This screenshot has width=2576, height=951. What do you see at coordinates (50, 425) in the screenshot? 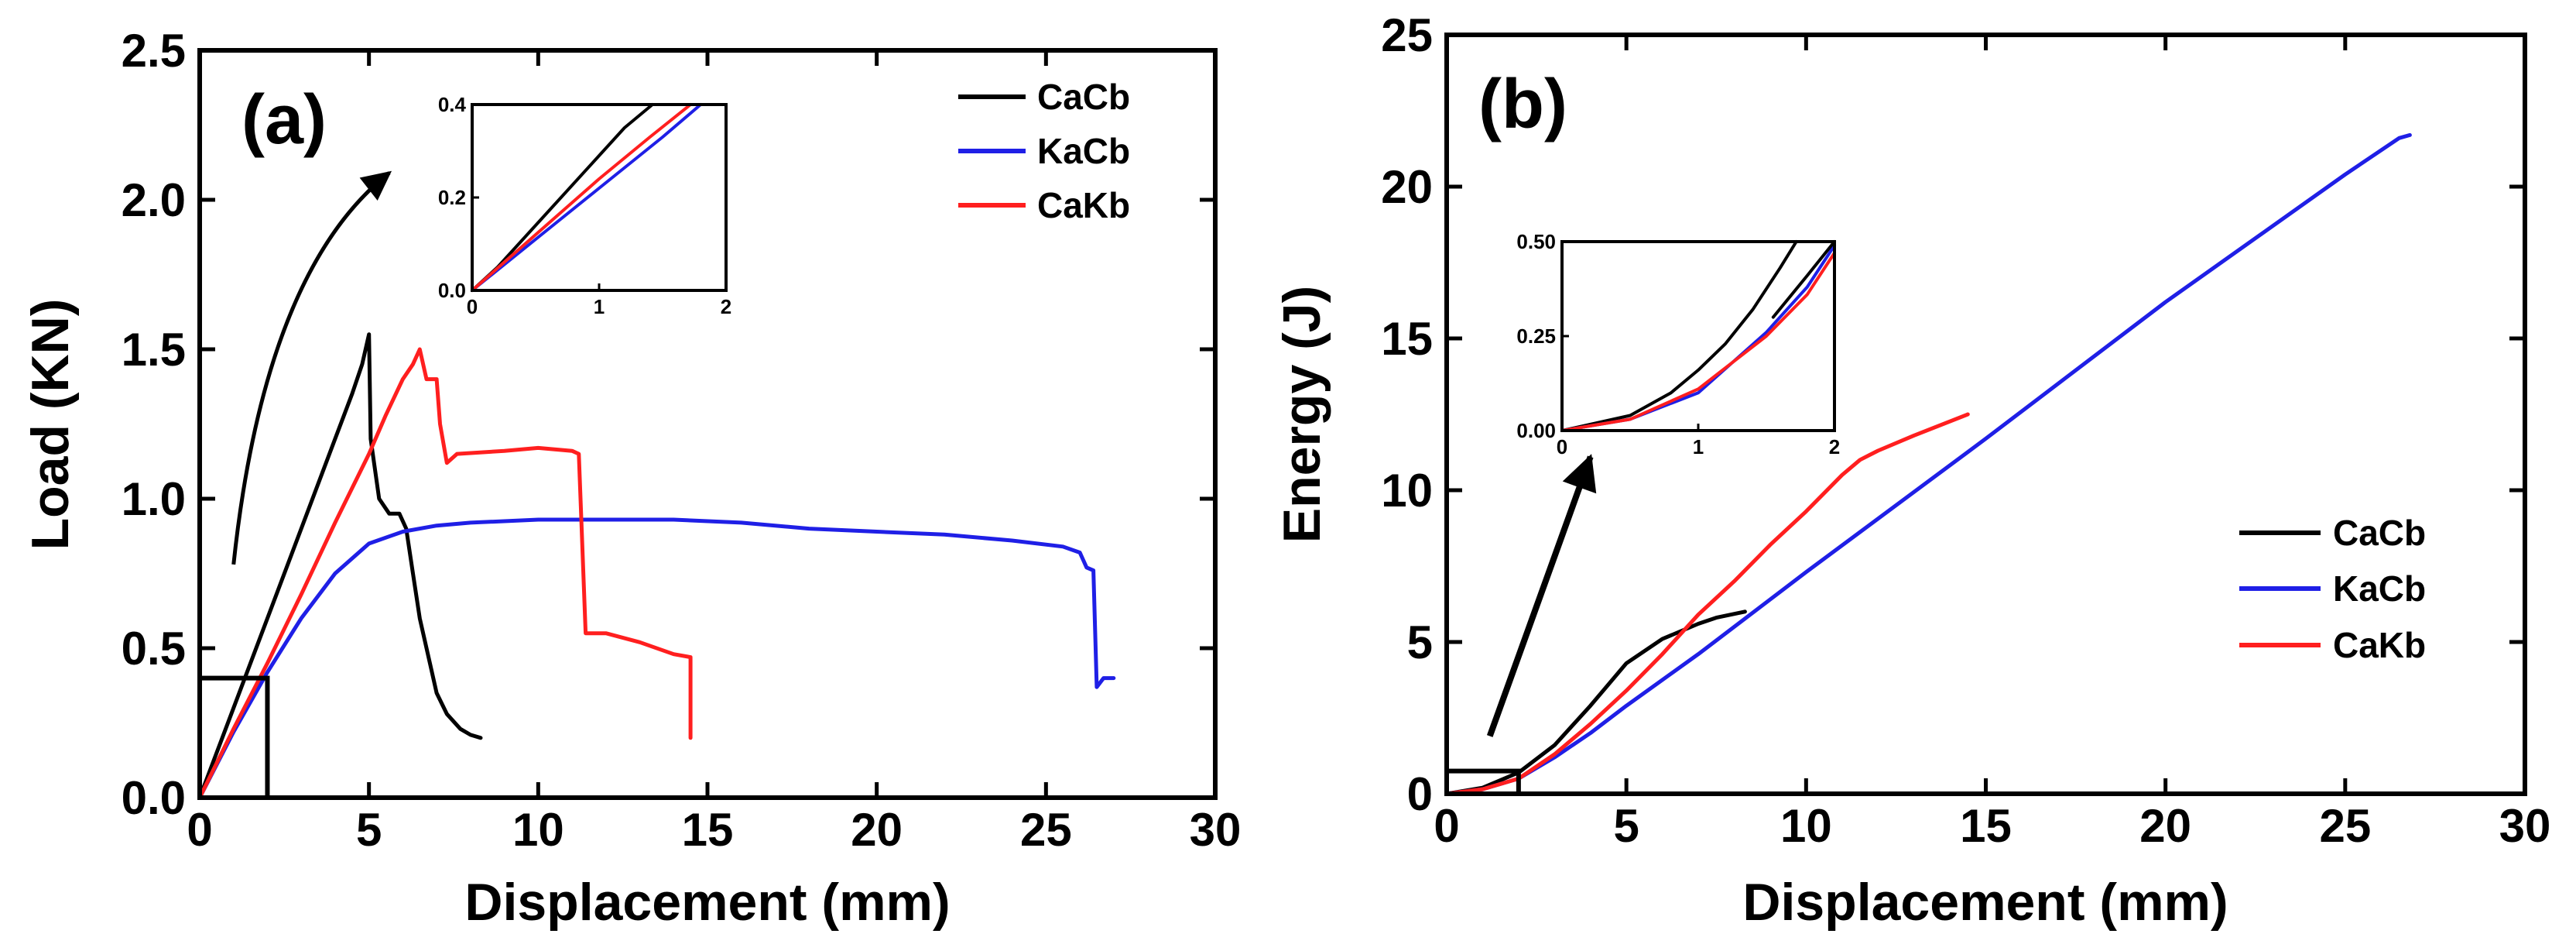
I see `panel-a-ylabel: Load (KN)` at bounding box center [50, 425].